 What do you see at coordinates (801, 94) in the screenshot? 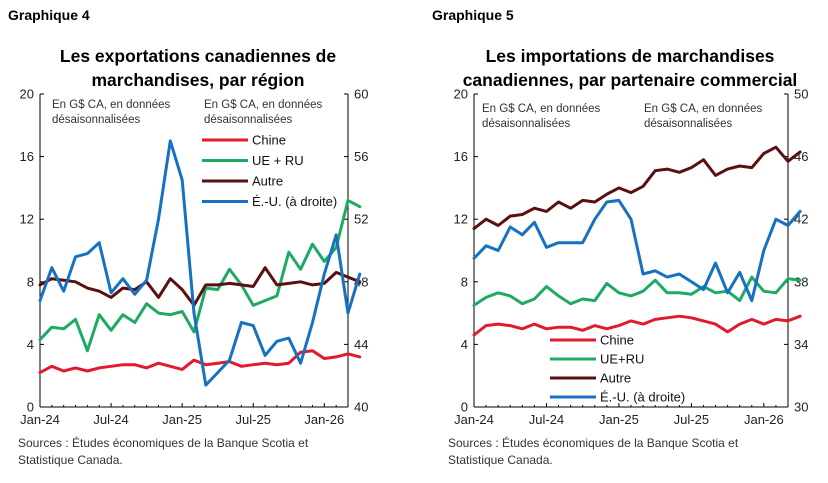
I see `y-right-tick-label: 50` at bounding box center [801, 94].